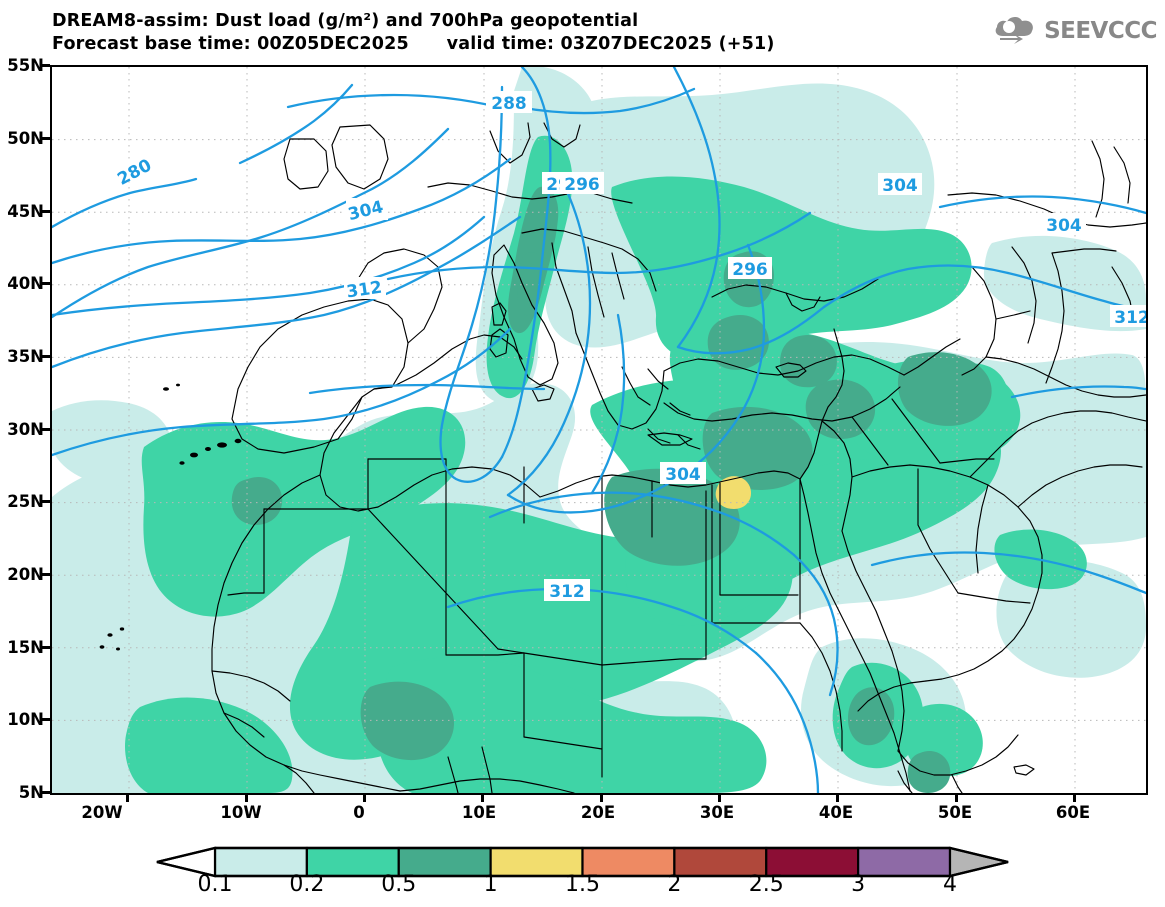  What do you see at coordinates (307, 884) in the screenshot?
I see `colorbar-tick-label: 0.2` at bounding box center [307, 884].